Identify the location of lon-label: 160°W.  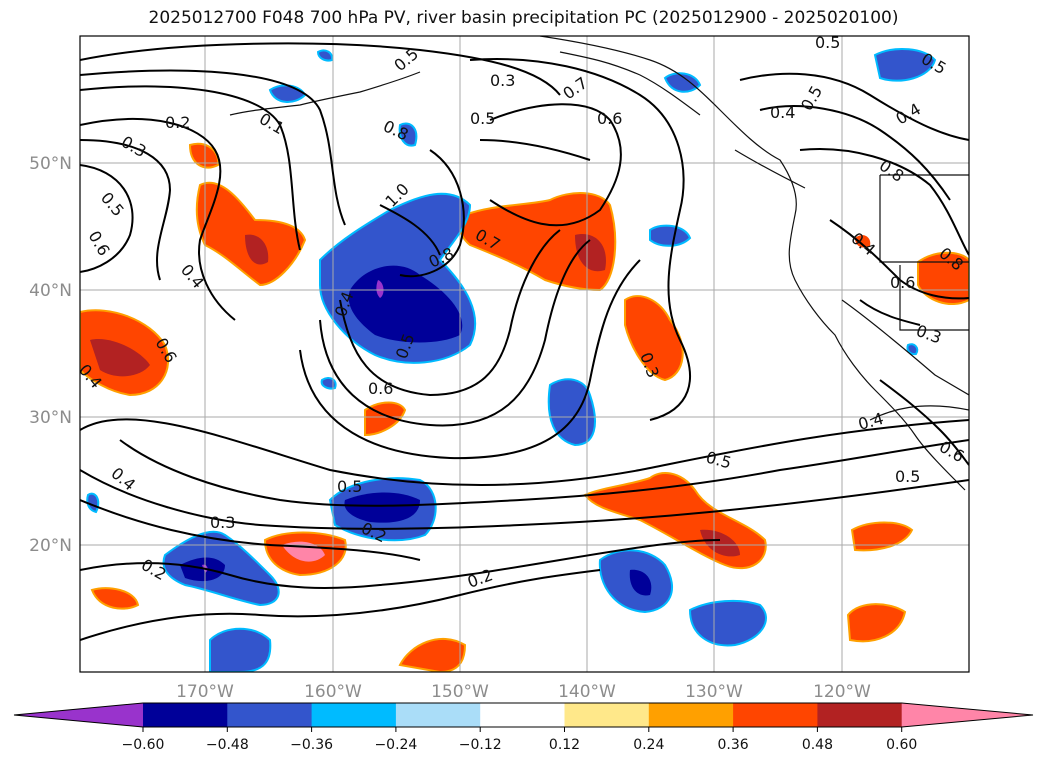
(333, 692).